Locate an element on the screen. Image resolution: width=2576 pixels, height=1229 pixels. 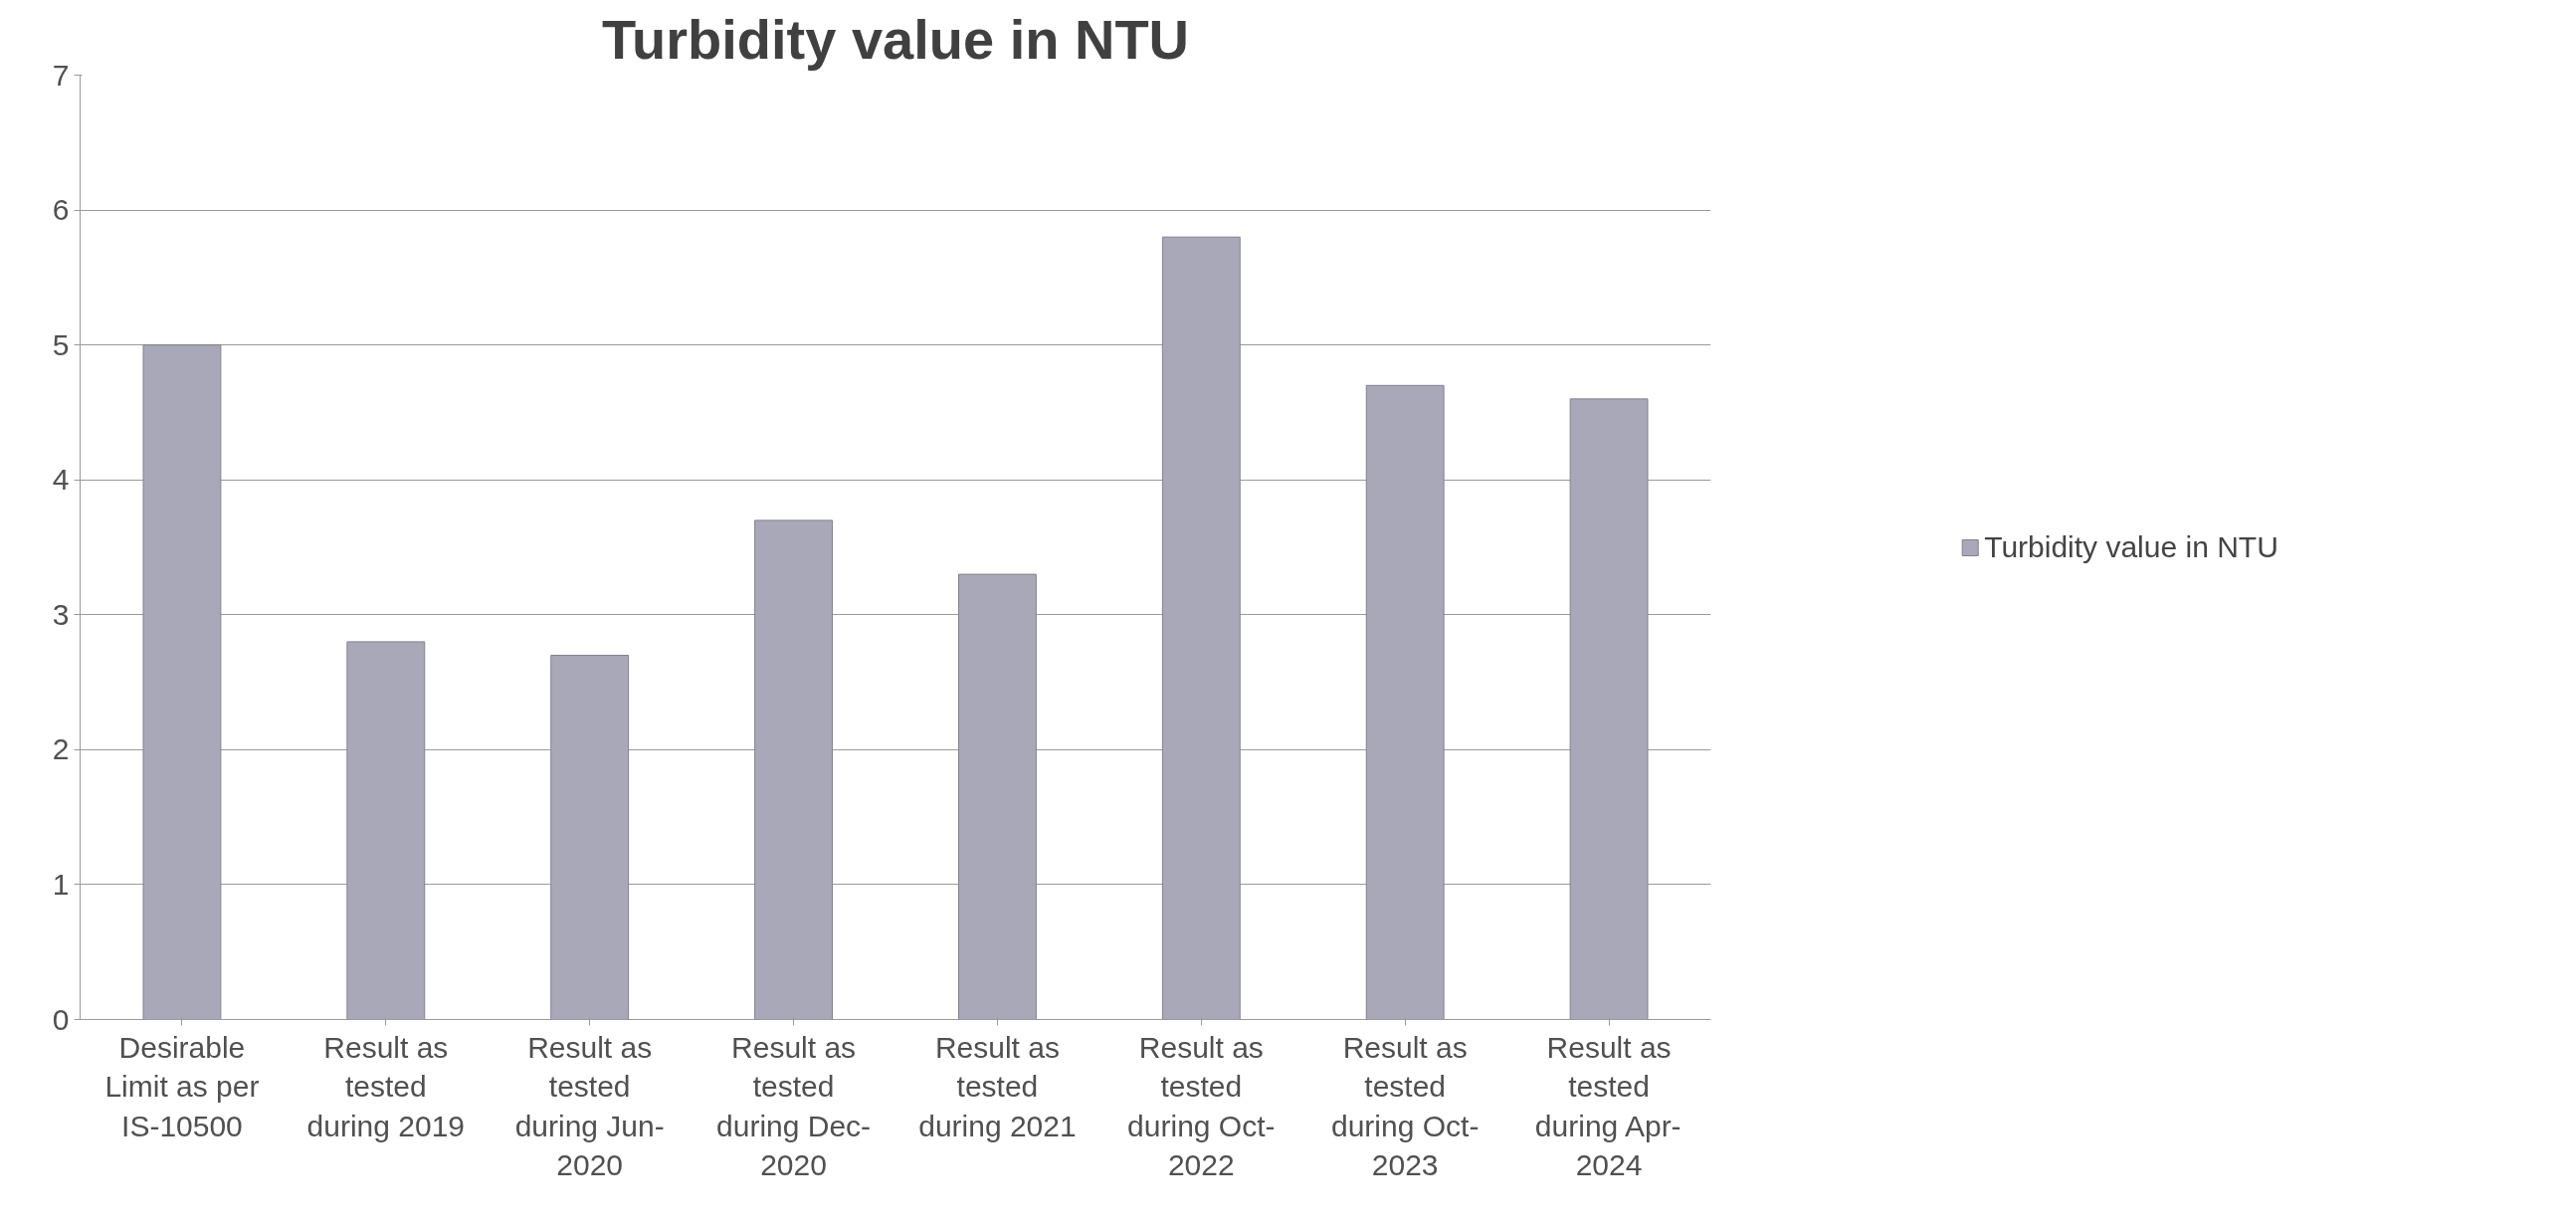
x-tick-label: Result as tested during Jun- 2020 is located at coordinates (590, 1106).